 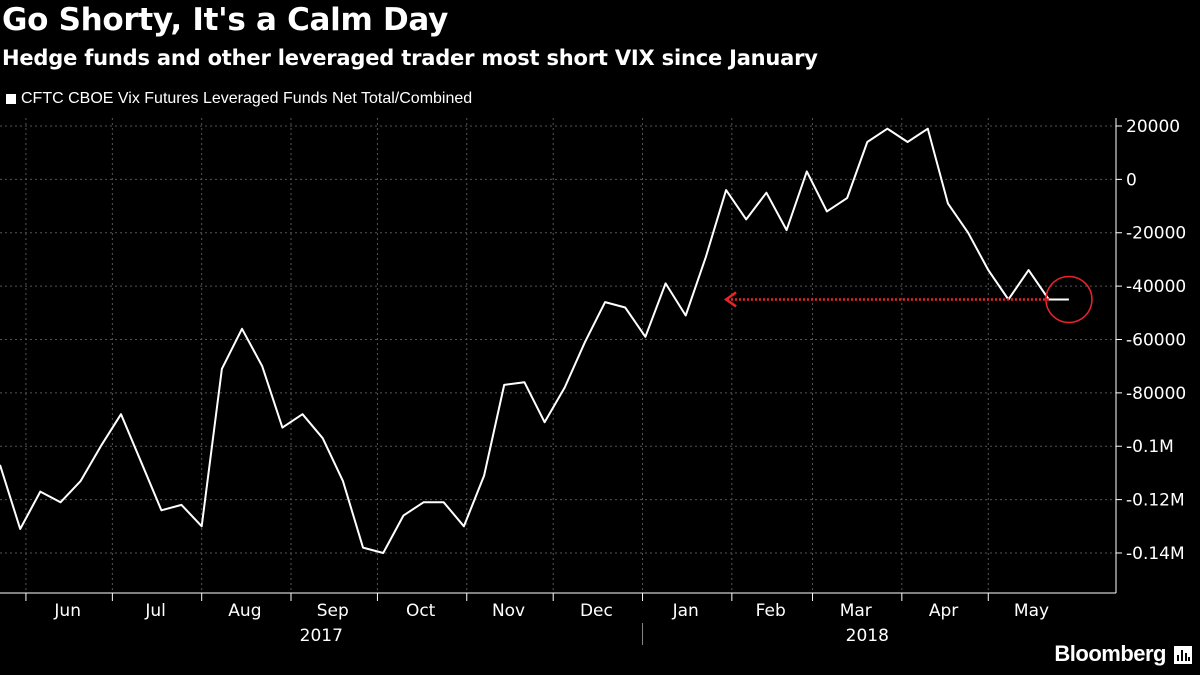 I want to click on y-tick-label: -60000, so click(x=1156, y=340).